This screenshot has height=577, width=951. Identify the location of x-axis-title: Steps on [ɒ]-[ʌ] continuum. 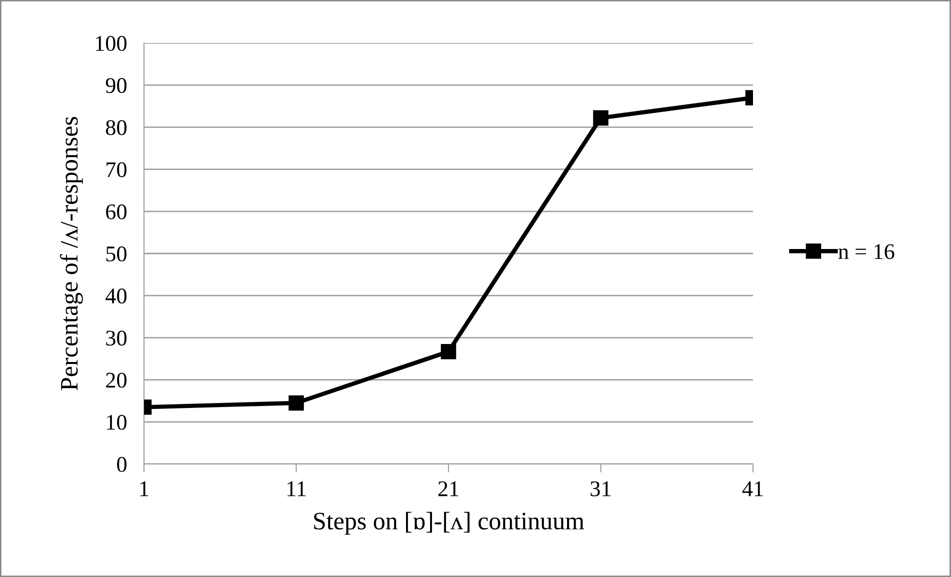
(449, 523).